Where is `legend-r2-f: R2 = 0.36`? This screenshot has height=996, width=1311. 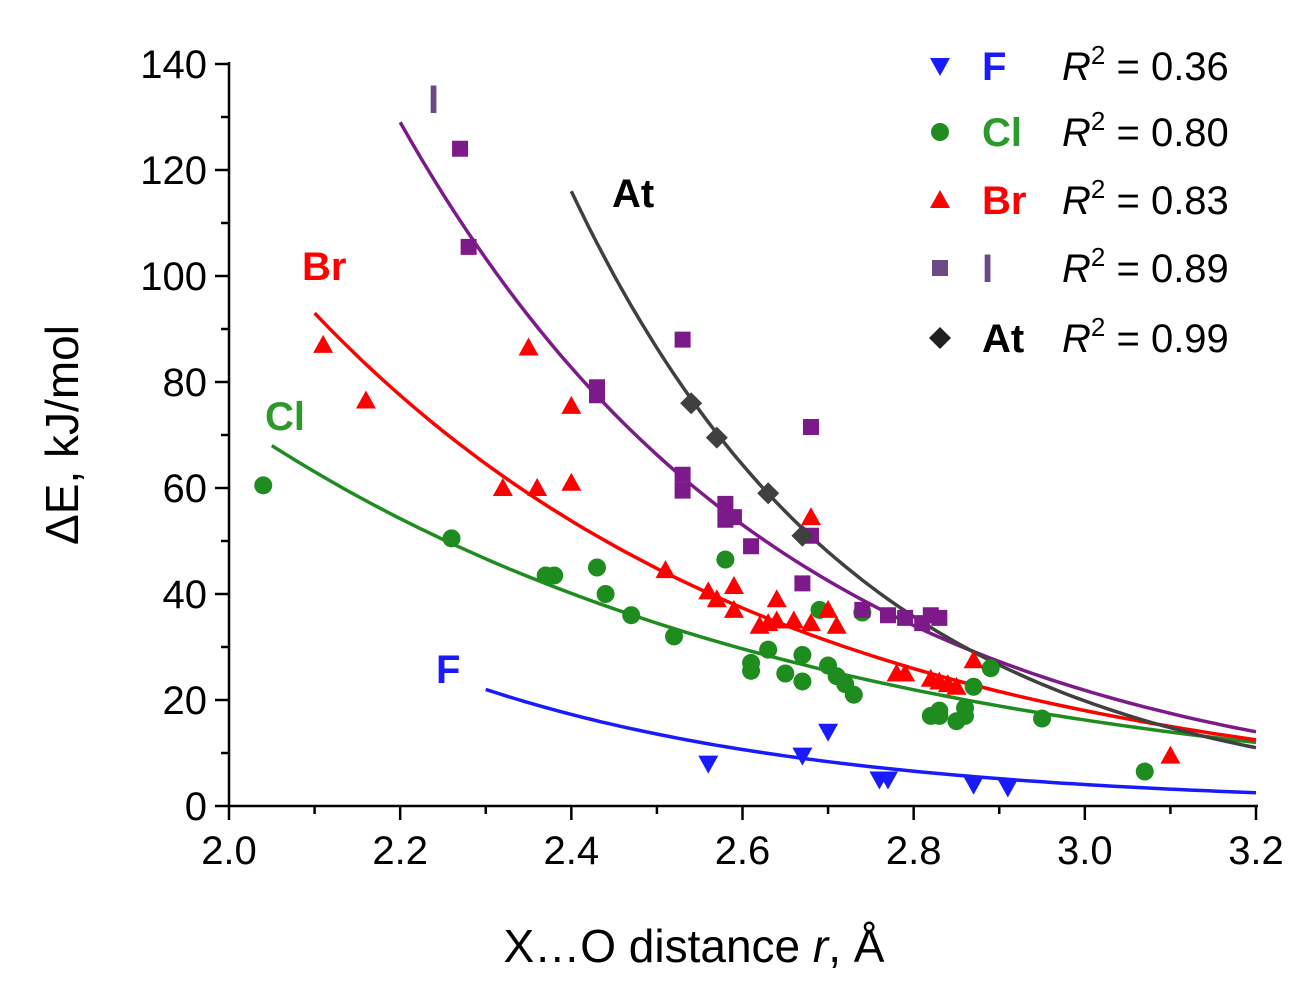
legend-r2-f: R2 = 0.36 is located at coordinates (1145, 64).